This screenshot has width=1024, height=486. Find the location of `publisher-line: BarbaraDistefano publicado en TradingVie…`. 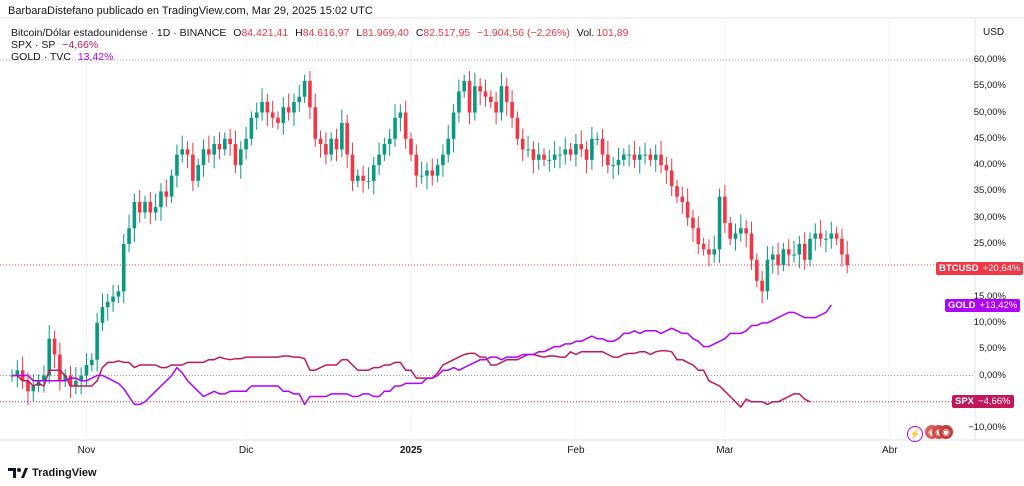

publisher-line: BarbaraDistefano publicado en TradingVie… is located at coordinates (190, 11).